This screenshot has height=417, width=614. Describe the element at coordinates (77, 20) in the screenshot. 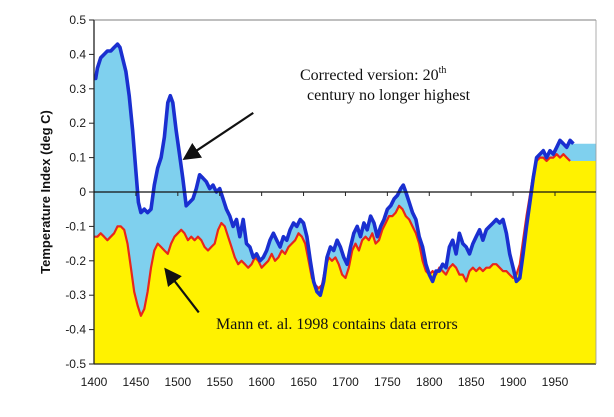

I see `y-tick-label: 0.5` at that location.